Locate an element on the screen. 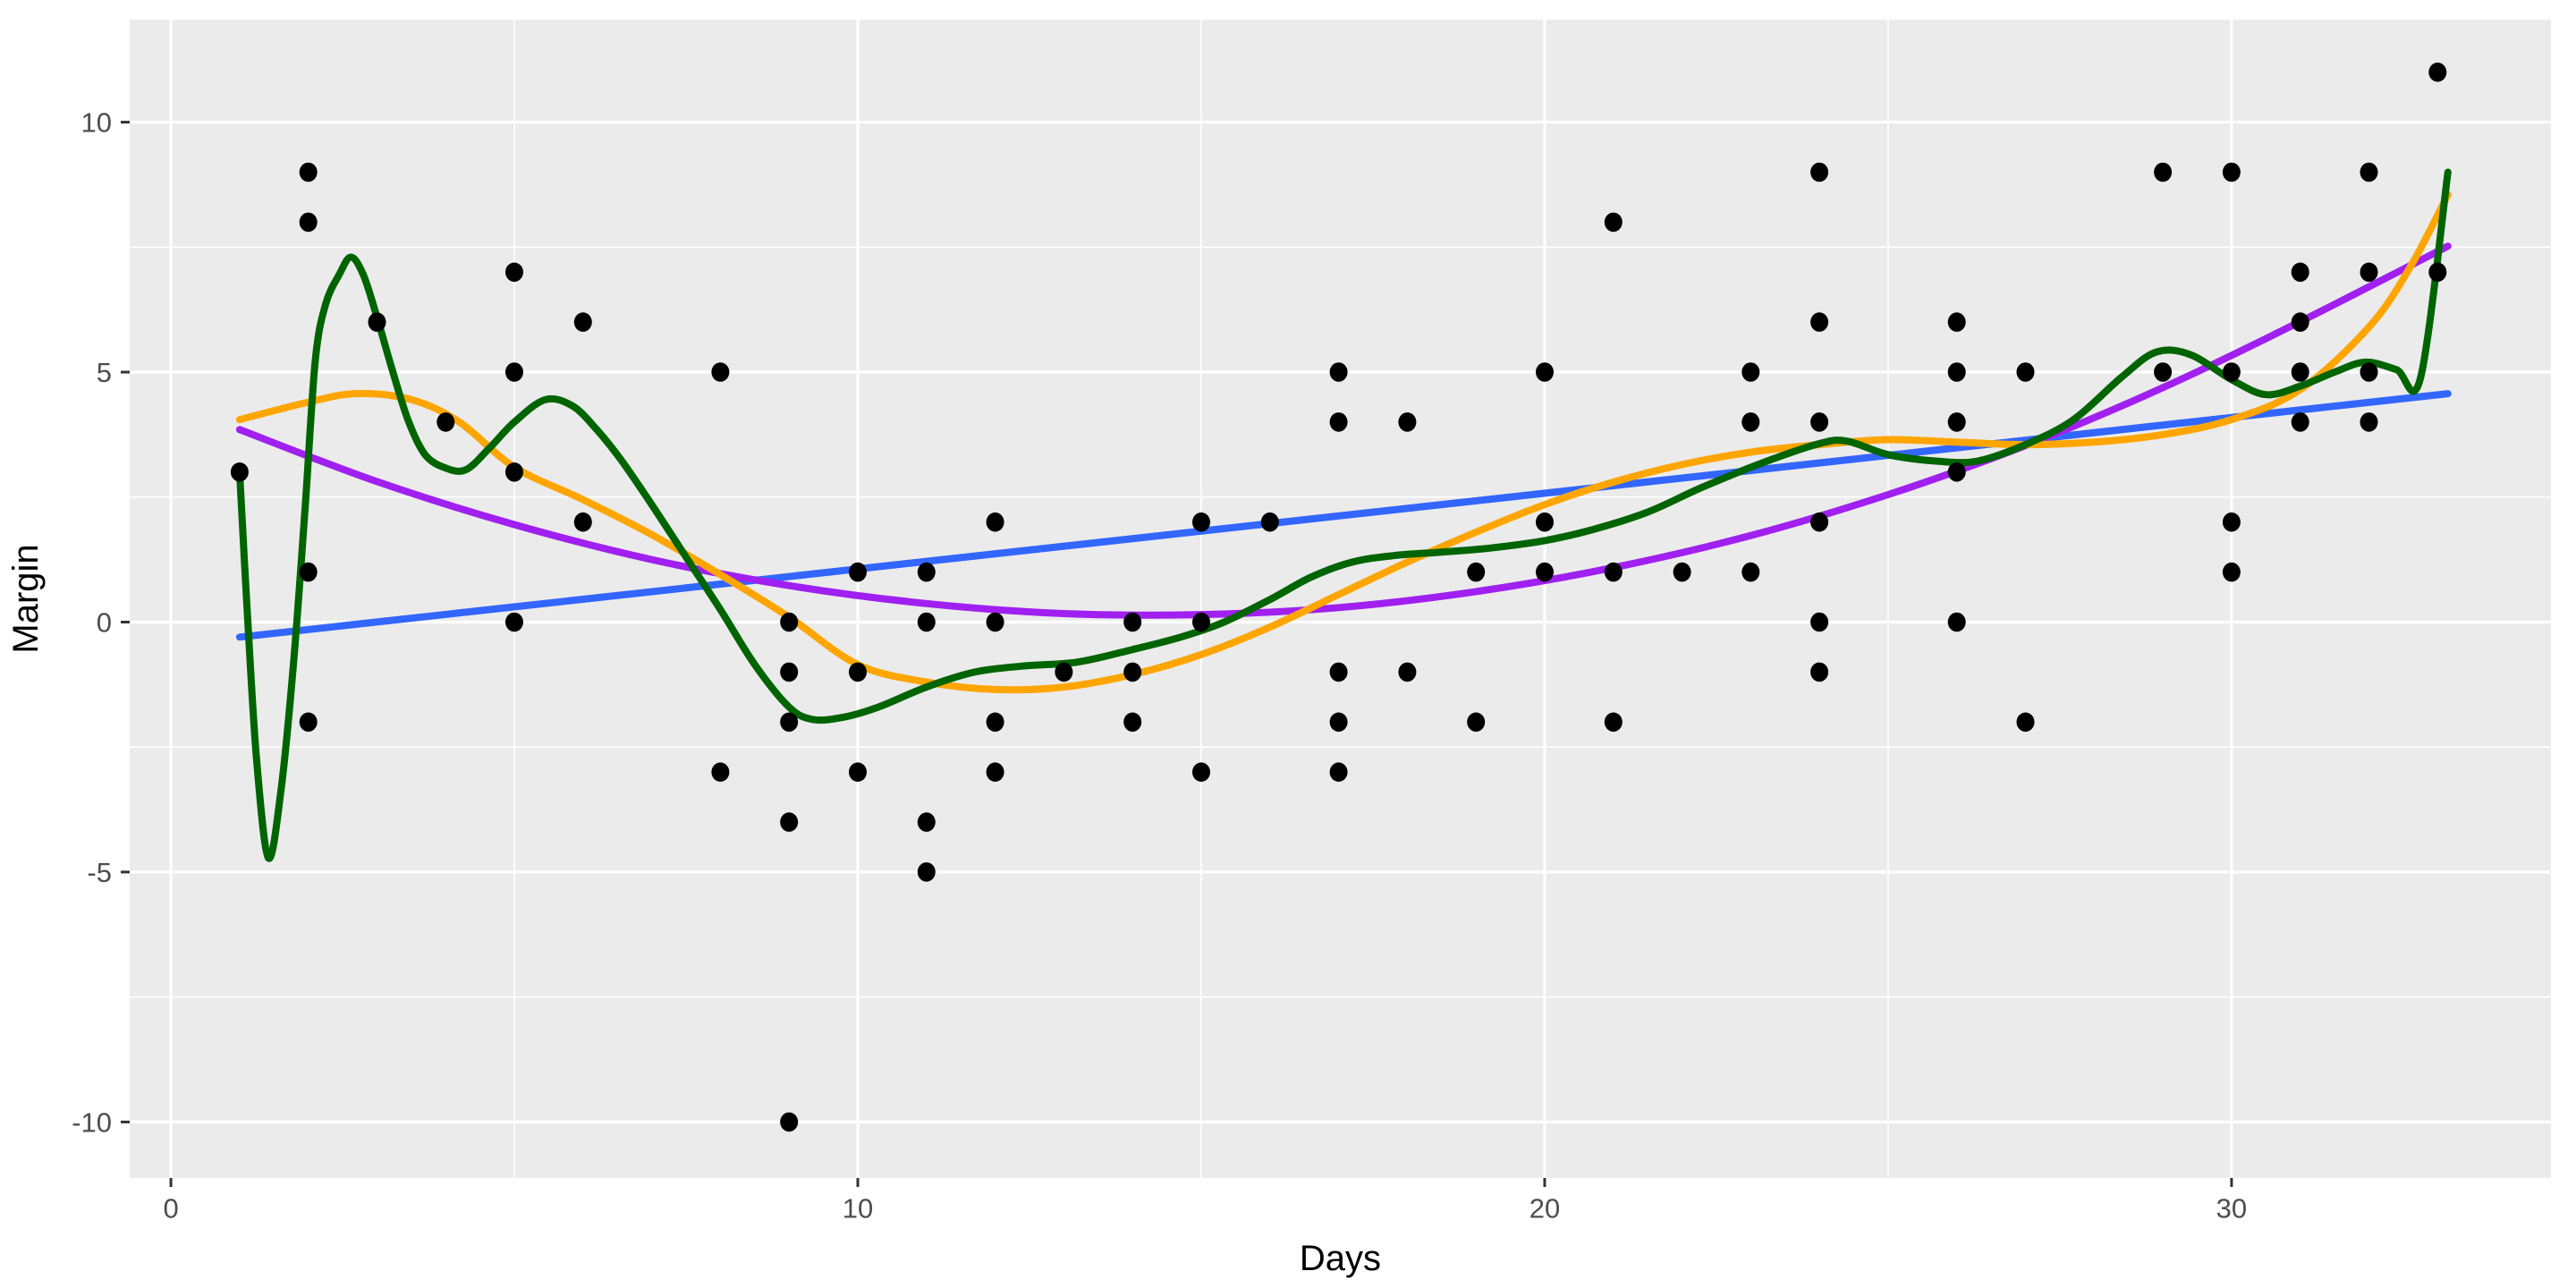 The height and width of the screenshot is (1288, 2576). y-tick-label: 10 is located at coordinates (96, 122).